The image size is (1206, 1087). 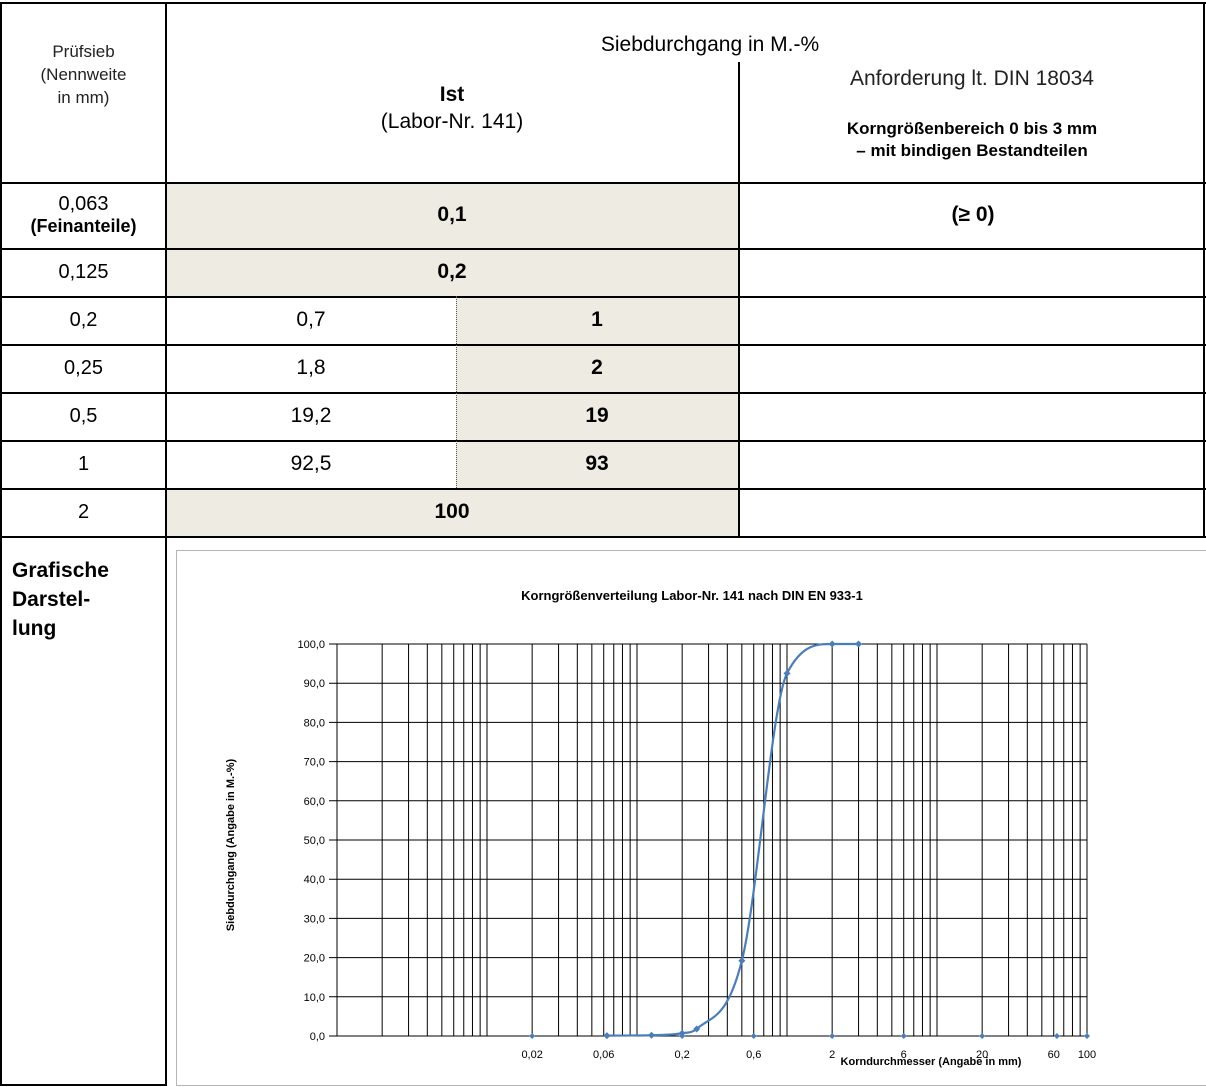 What do you see at coordinates (311, 463) in the screenshot?
I see `passing-value-measured: 92,5` at bounding box center [311, 463].